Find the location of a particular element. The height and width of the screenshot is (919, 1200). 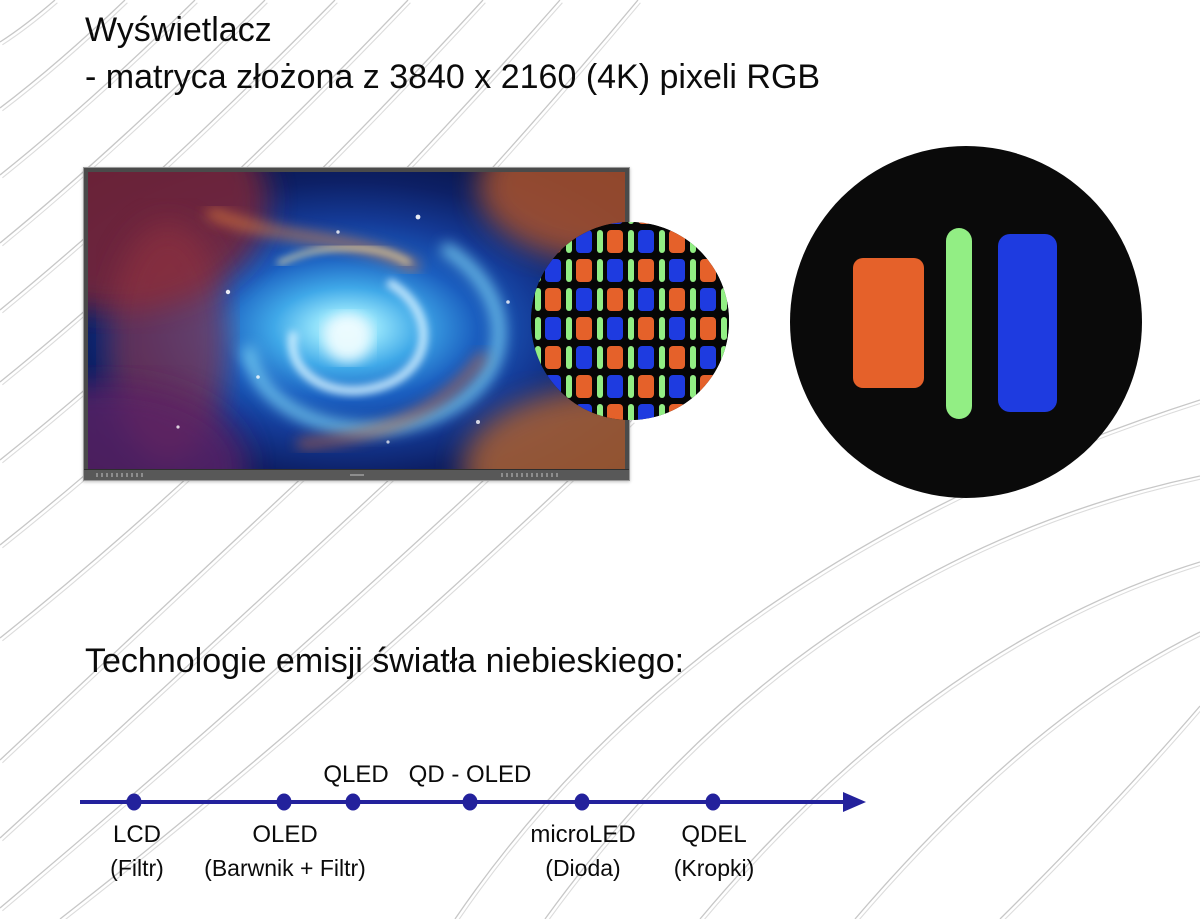

timeline-label: QD - OLED is located at coordinates (470, 774).